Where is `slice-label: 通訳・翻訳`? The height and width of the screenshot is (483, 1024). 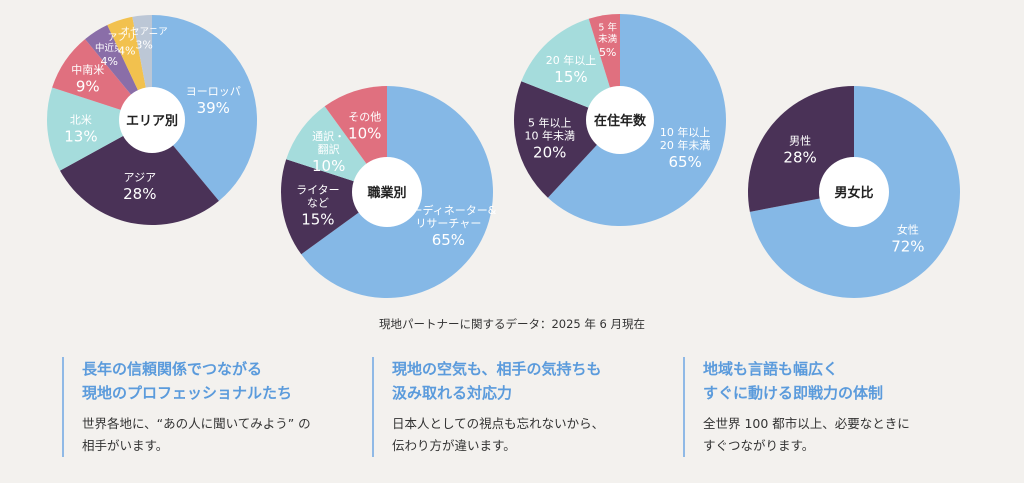 slice-label: 通訳・翻訳 is located at coordinates (328, 142).